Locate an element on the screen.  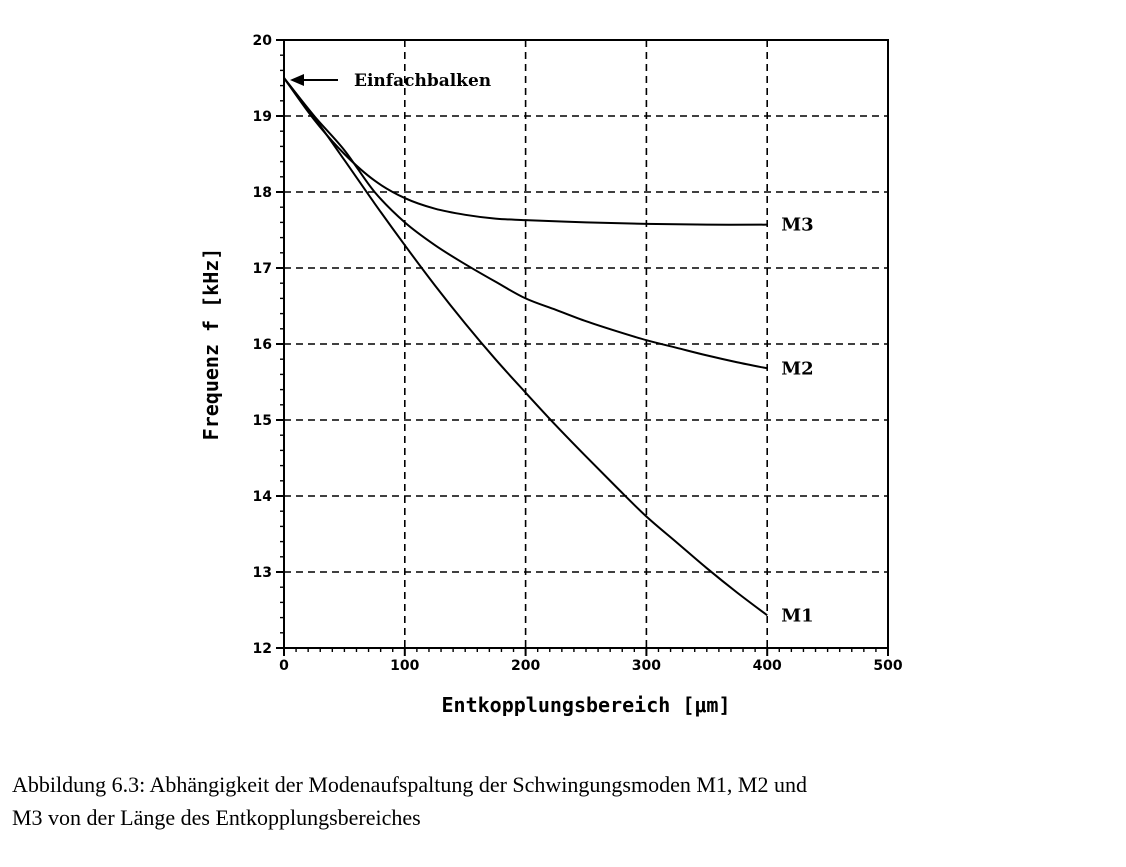
series-line-m3 is located at coordinates (525, 151).